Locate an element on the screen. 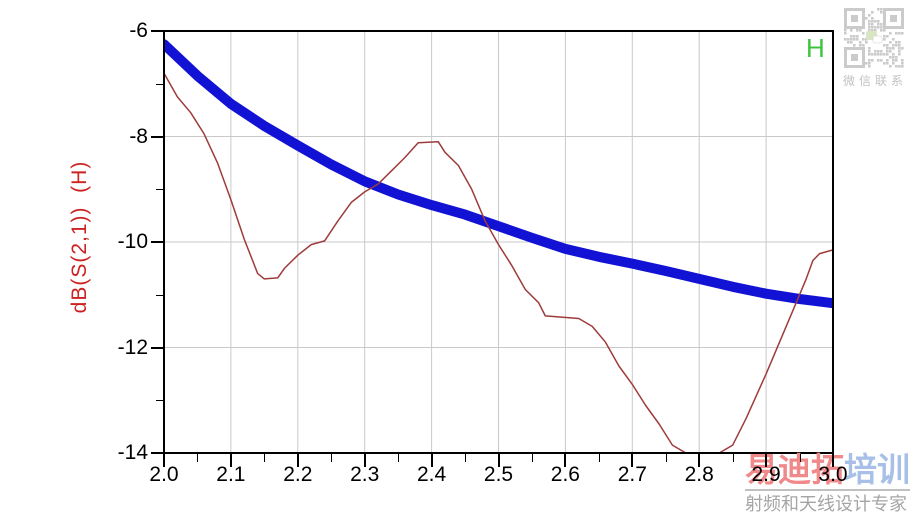 This screenshot has height=518, width=910. x-tick-label: 2.4 is located at coordinates (431, 474).